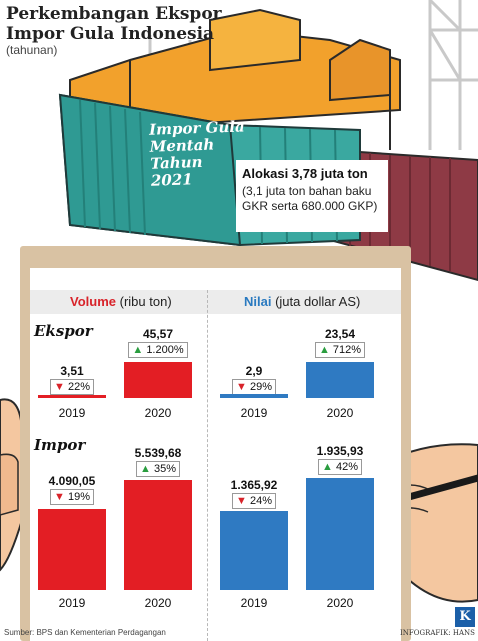  Describe the element at coordinates (340, 334) in the screenshot. I see `value-label: 23,54` at that location.